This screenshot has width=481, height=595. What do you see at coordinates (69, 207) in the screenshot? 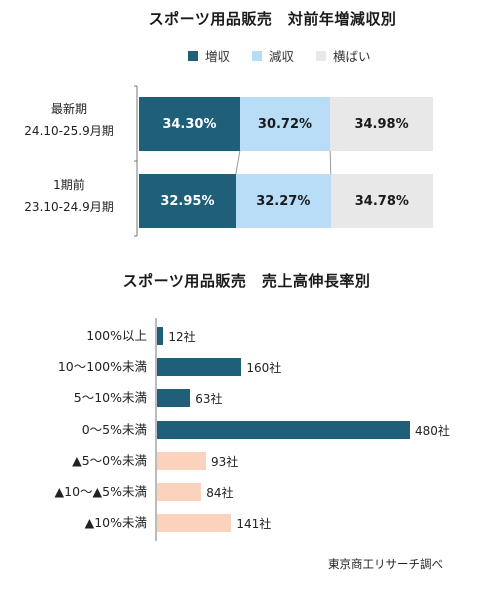
I see `period-label-previous-range: 23.10-24.9月期` at bounding box center [69, 207].